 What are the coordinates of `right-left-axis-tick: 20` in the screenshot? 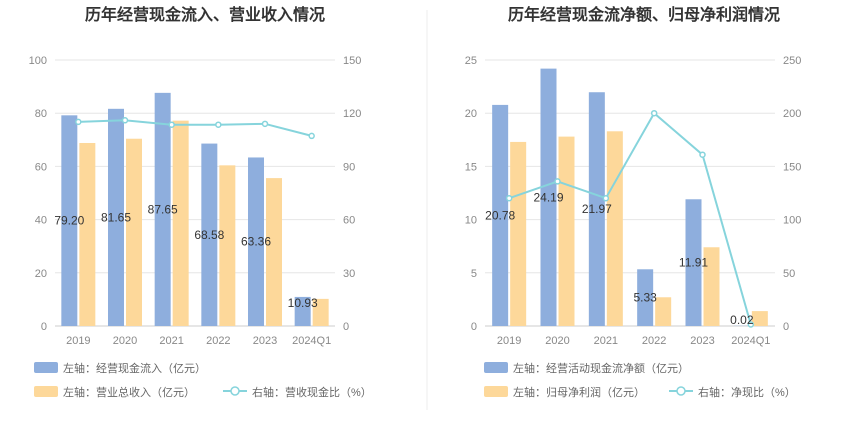 It's located at (471, 114).